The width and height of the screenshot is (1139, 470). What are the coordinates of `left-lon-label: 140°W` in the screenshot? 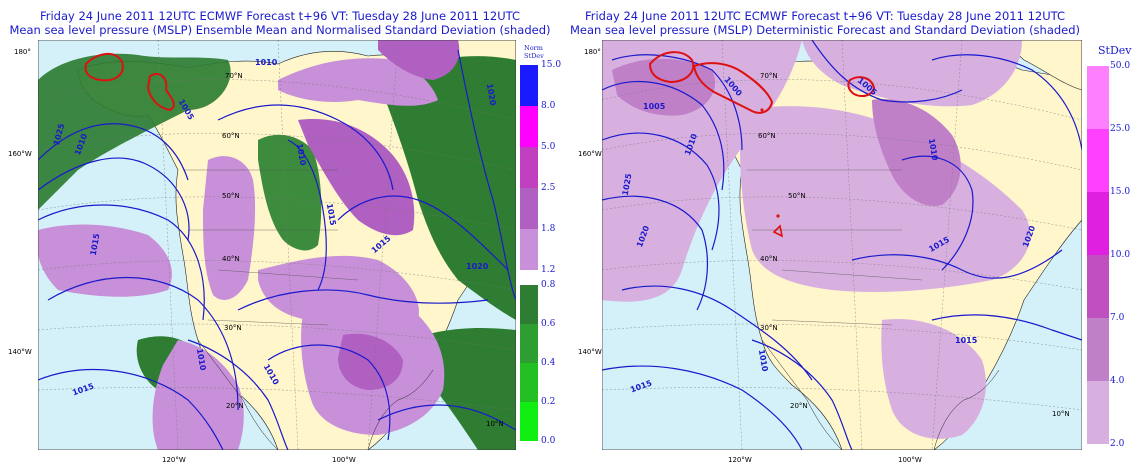 It's located at (20, 352).